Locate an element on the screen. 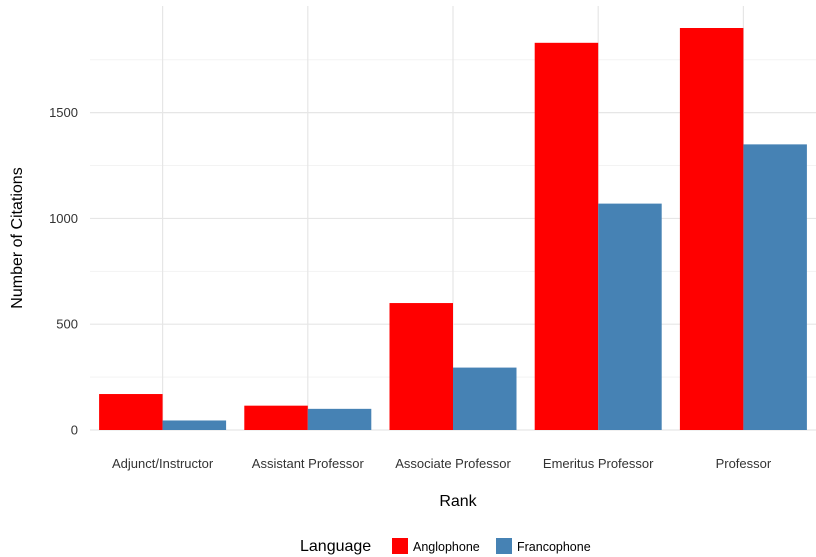 The height and width of the screenshot is (557, 816). y-tick-label: 500 is located at coordinates (67, 324).